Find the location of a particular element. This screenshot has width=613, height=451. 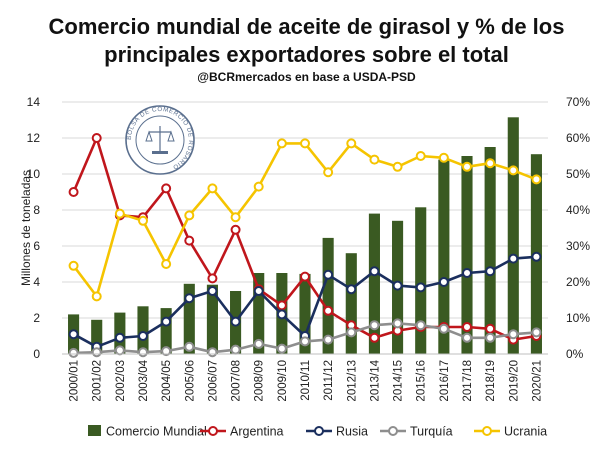

y2-tick-label: 60% is located at coordinates (578, 138).